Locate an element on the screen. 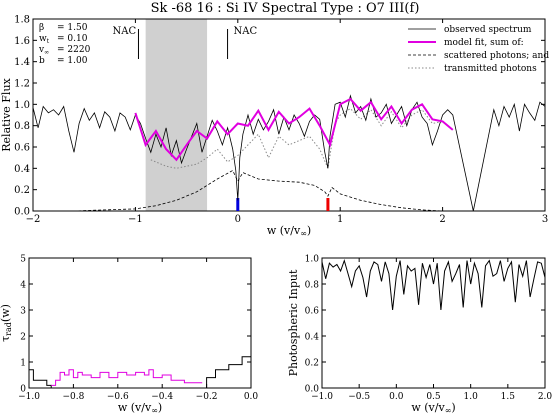 The width and height of the screenshot is (555, 416). y-tick-label: 0 is located at coordinates (23, 390).